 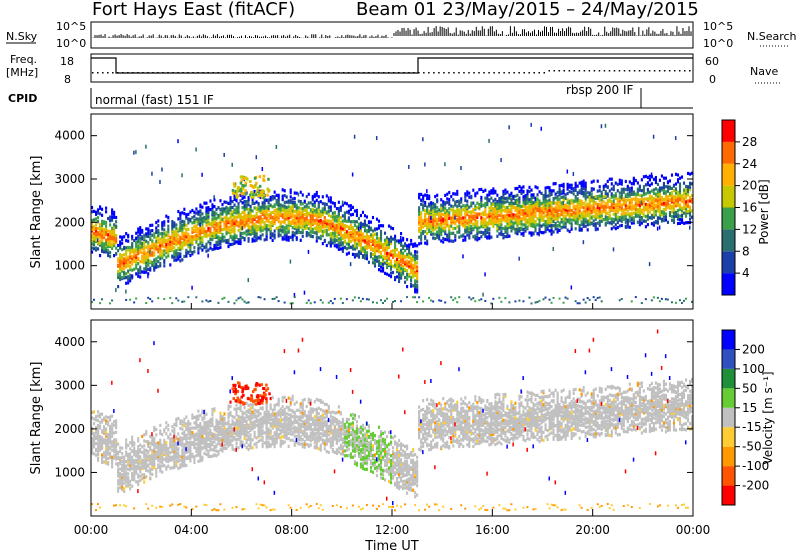 What do you see at coordinates (753, 369) in the screenshot?
I see `colorbar-tick: 100` at bounding box center [753, 369].